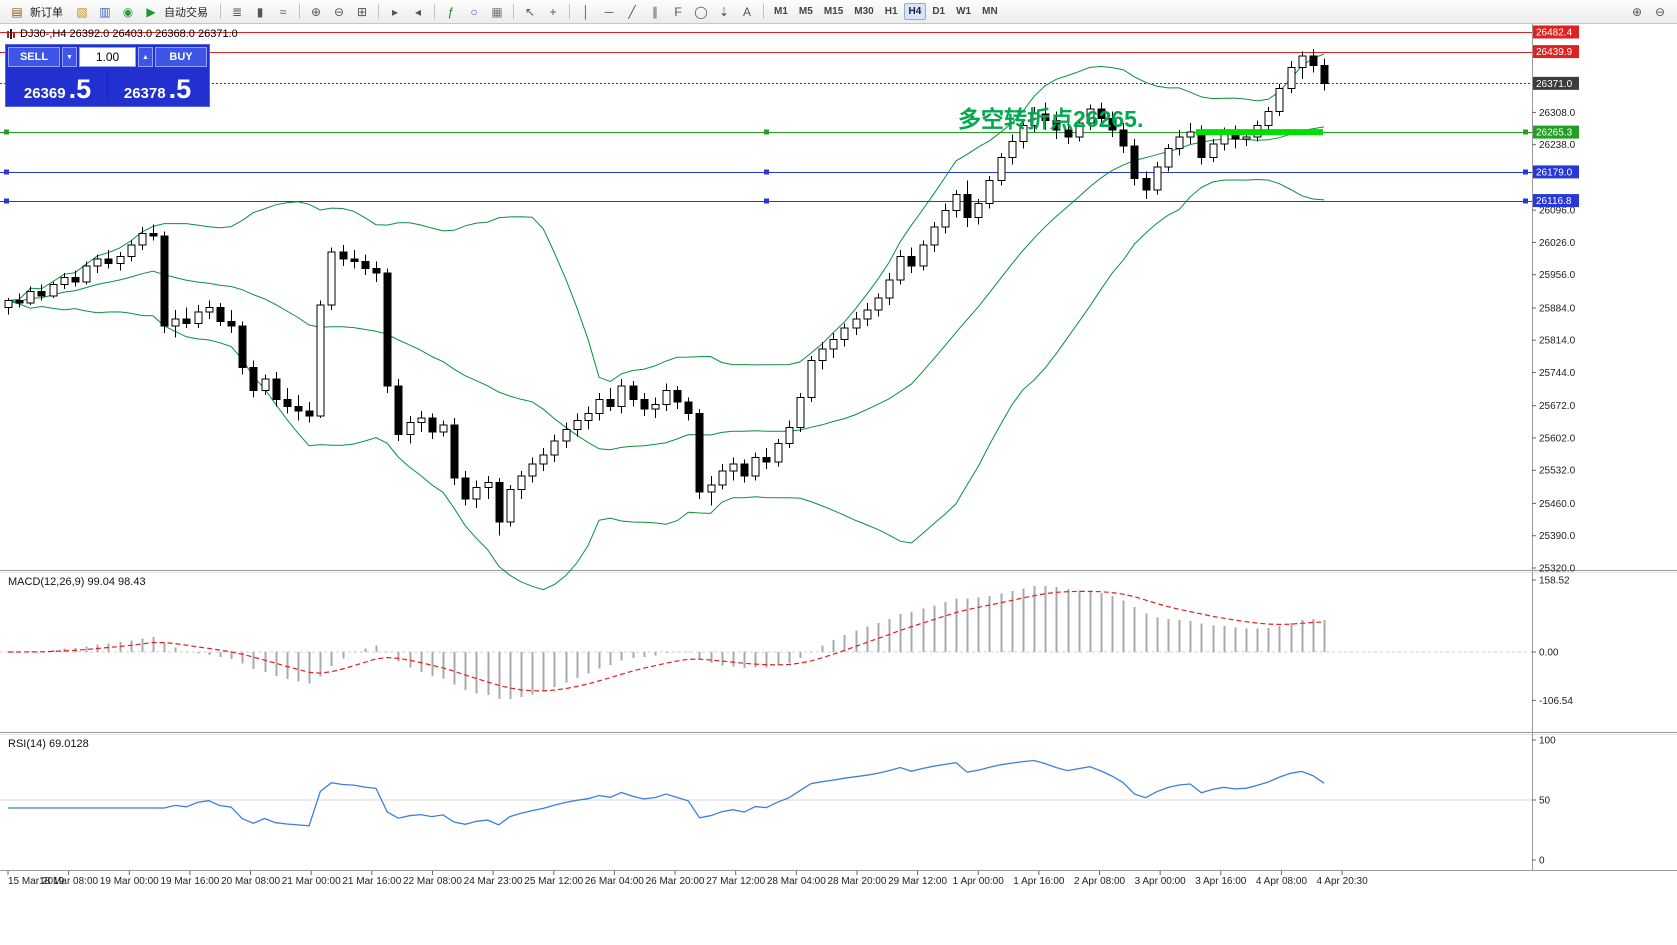 This screenshot has width=1677, height=945. Describe the element at coordinates (701, 11) in the screenshot. I see `shapes-icon: ◯` at that location.